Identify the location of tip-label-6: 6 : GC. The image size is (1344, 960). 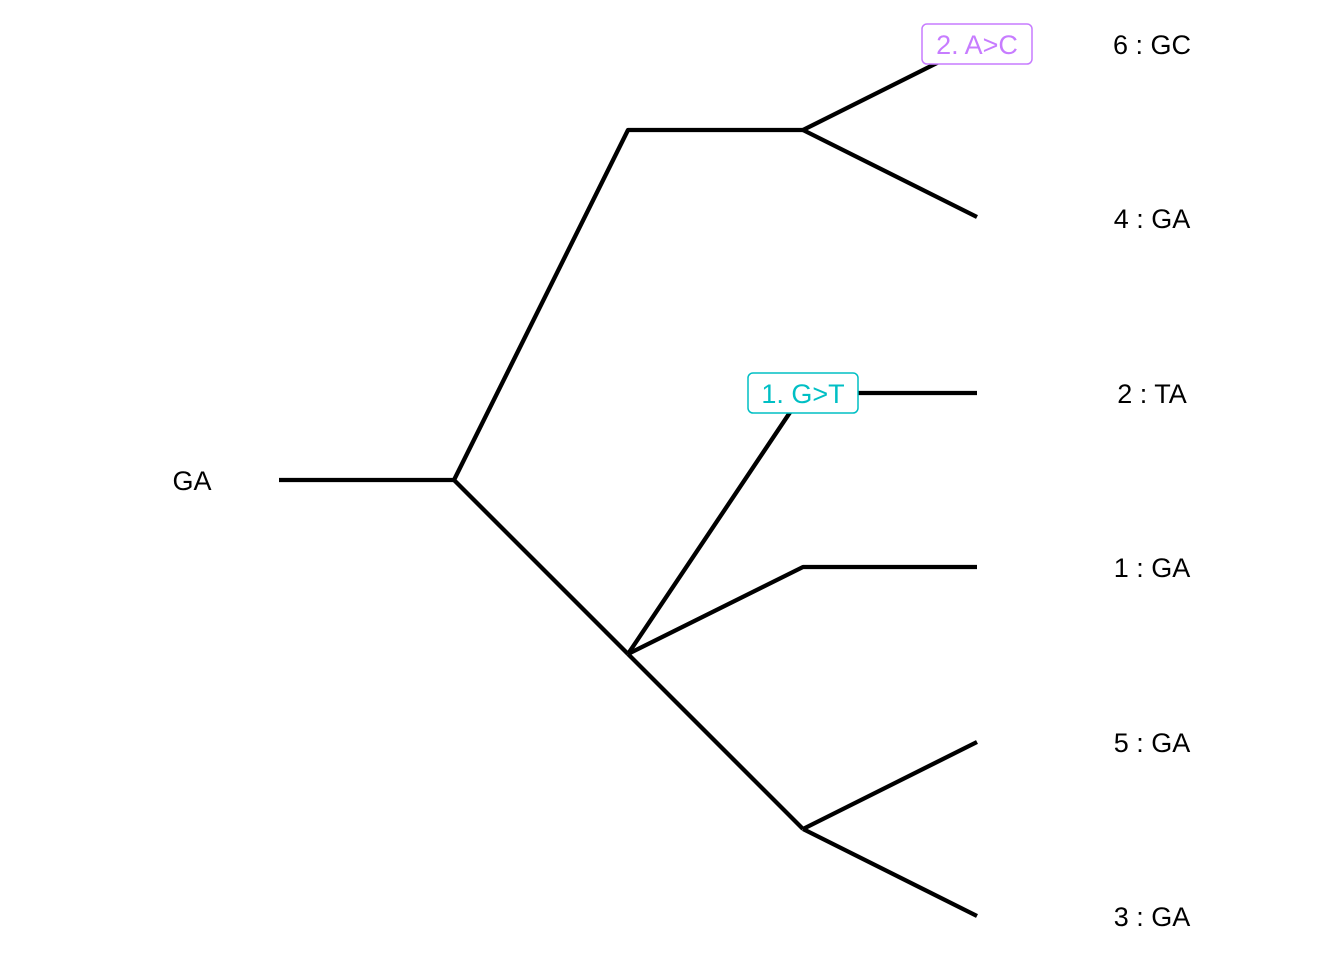
(1152, 45).